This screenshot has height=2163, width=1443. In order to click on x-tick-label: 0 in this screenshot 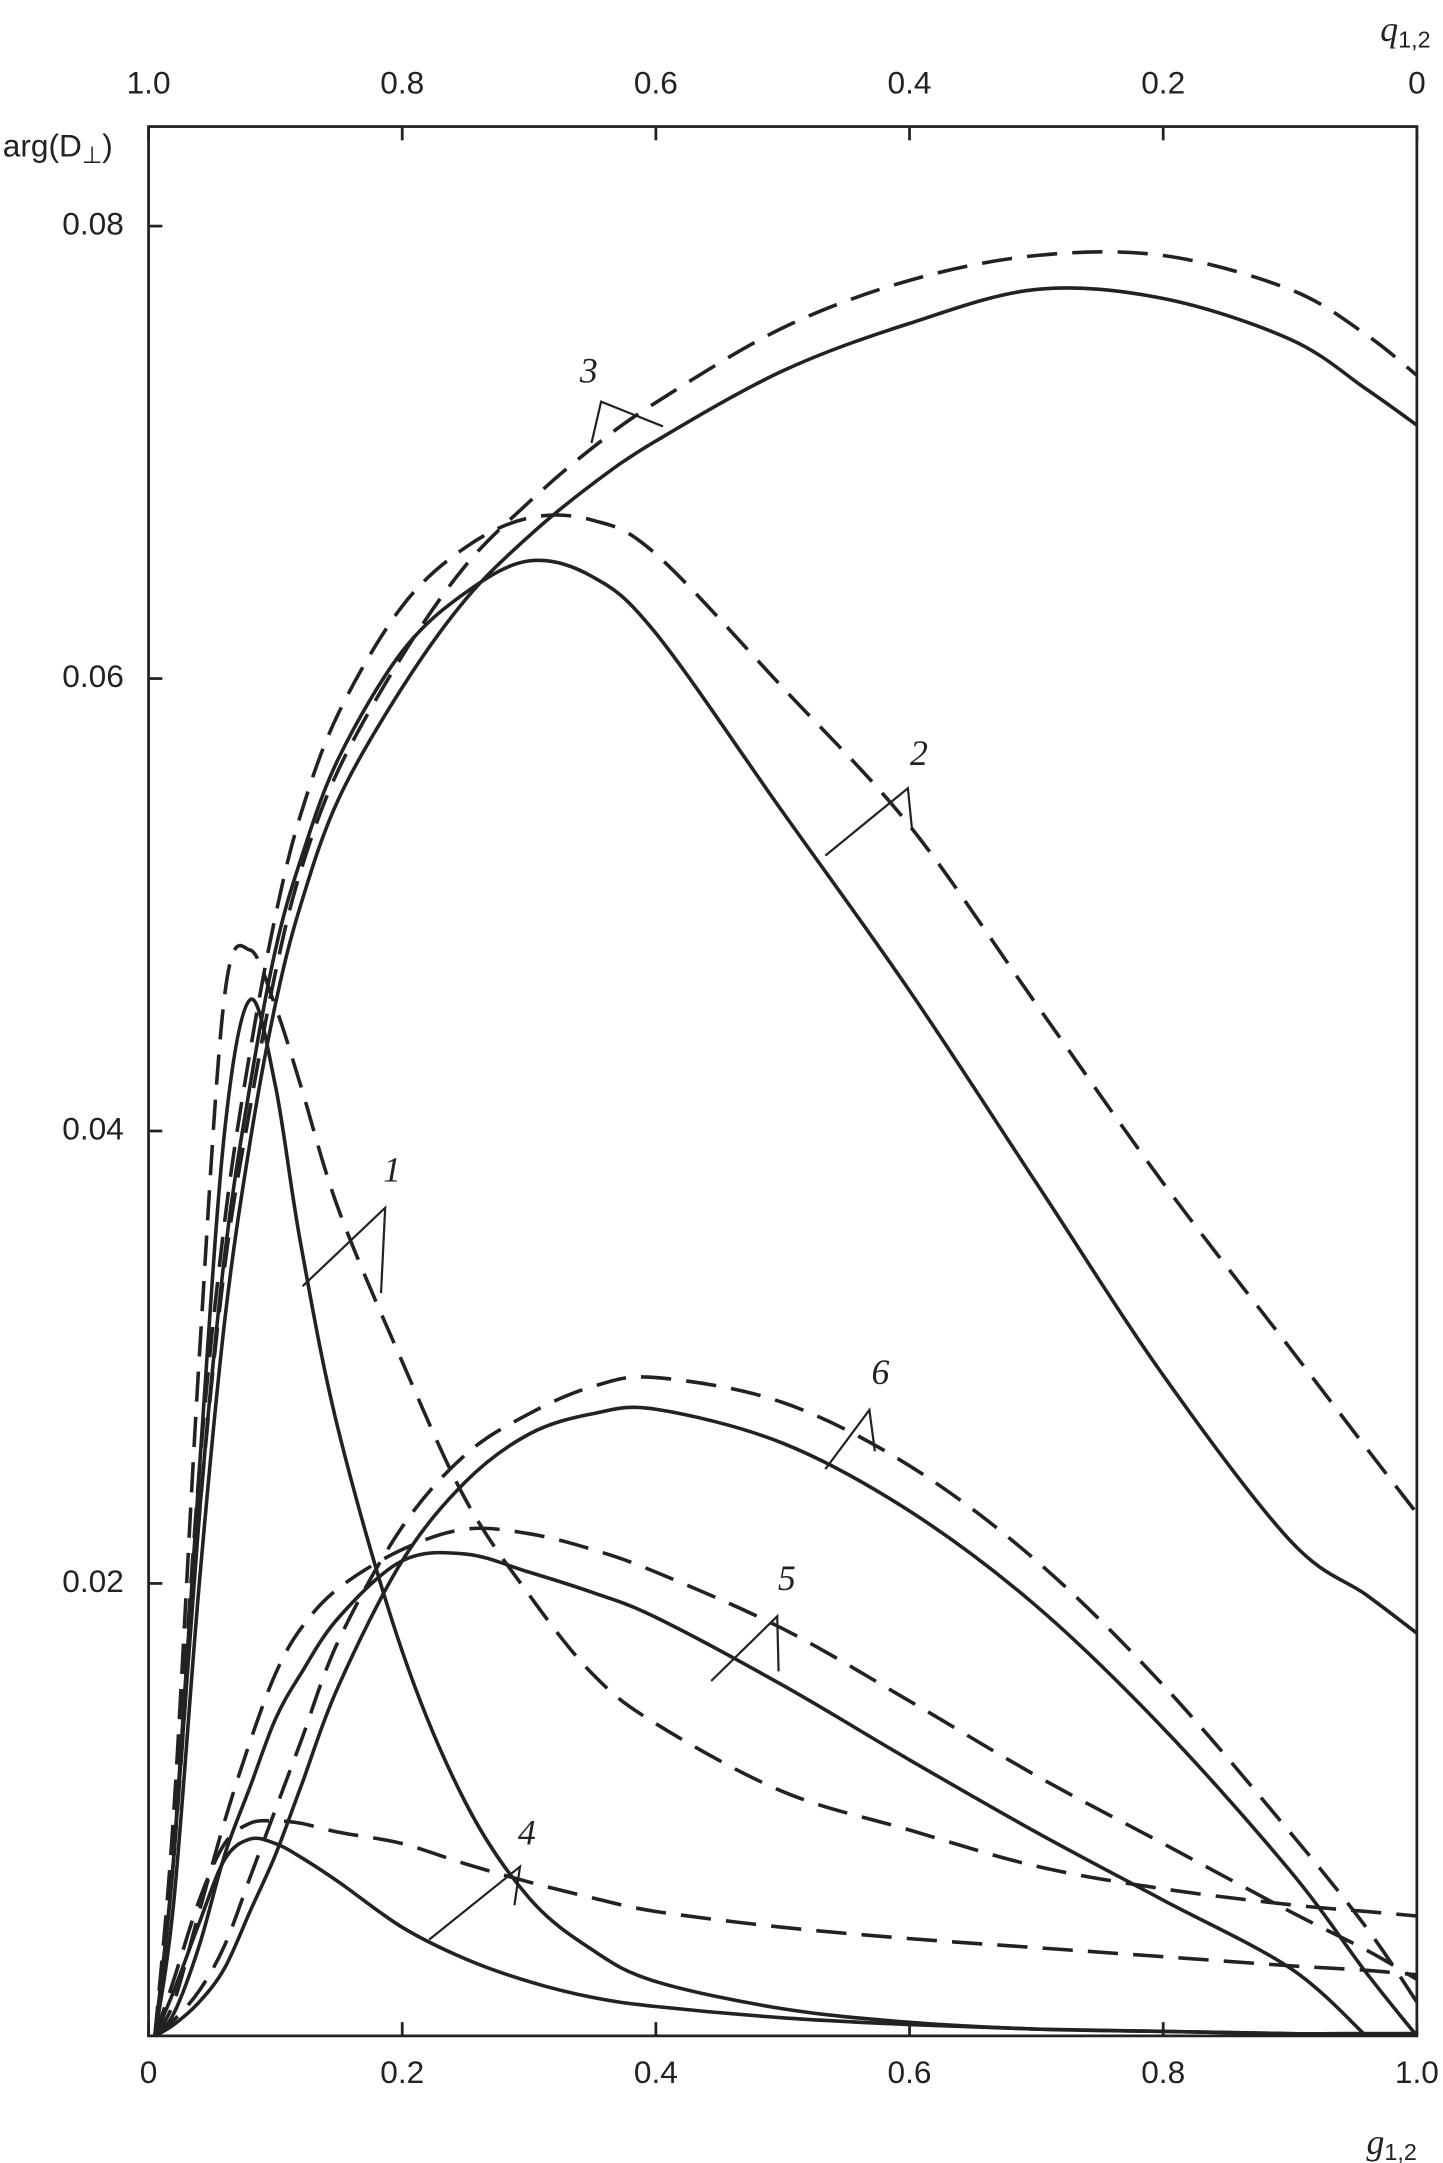, I will do `click(149, 2072)`.